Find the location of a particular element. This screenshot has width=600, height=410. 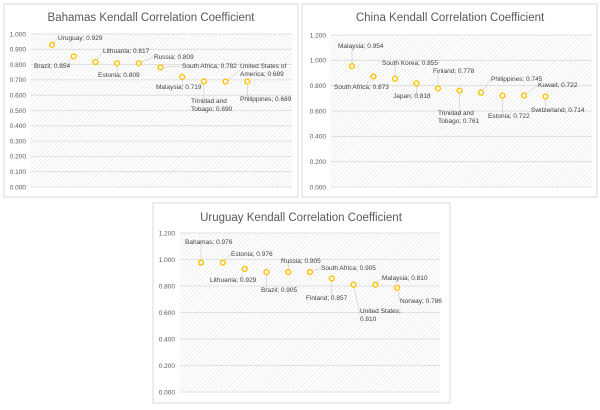

data-label: Russia; 0.809 is located at coordinates (174, 57).